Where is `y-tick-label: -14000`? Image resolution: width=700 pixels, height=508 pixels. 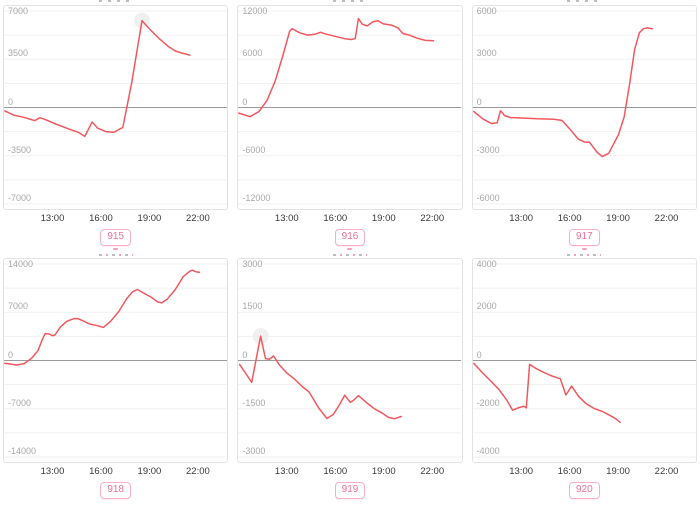
y-tick-label: -14000 is located at coordinates (22, 451).